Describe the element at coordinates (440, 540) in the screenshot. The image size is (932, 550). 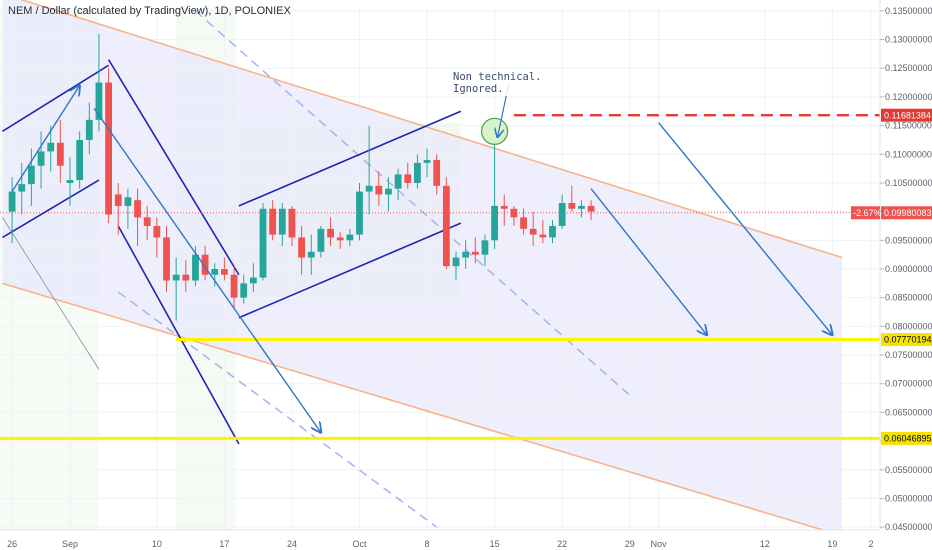
I see `time-axis-bg` at that location.